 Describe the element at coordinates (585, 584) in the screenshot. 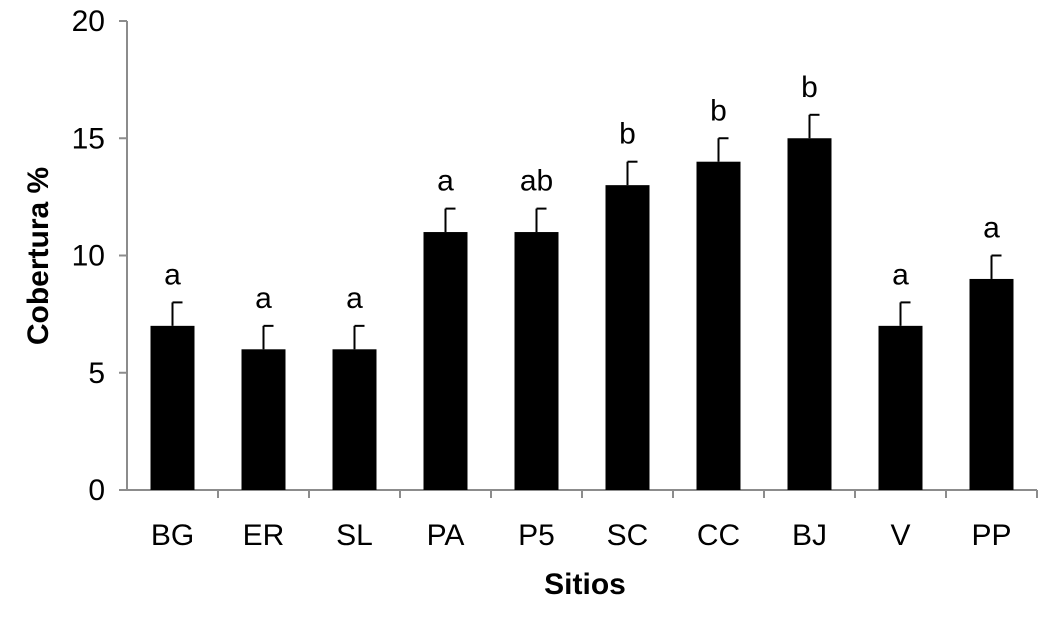

I see `x-axis-title: Sitios` at that location.